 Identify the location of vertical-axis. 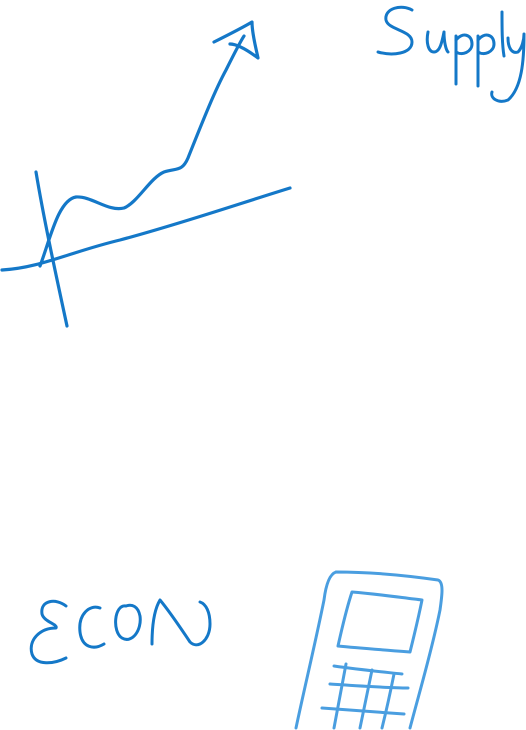
(51, 249).